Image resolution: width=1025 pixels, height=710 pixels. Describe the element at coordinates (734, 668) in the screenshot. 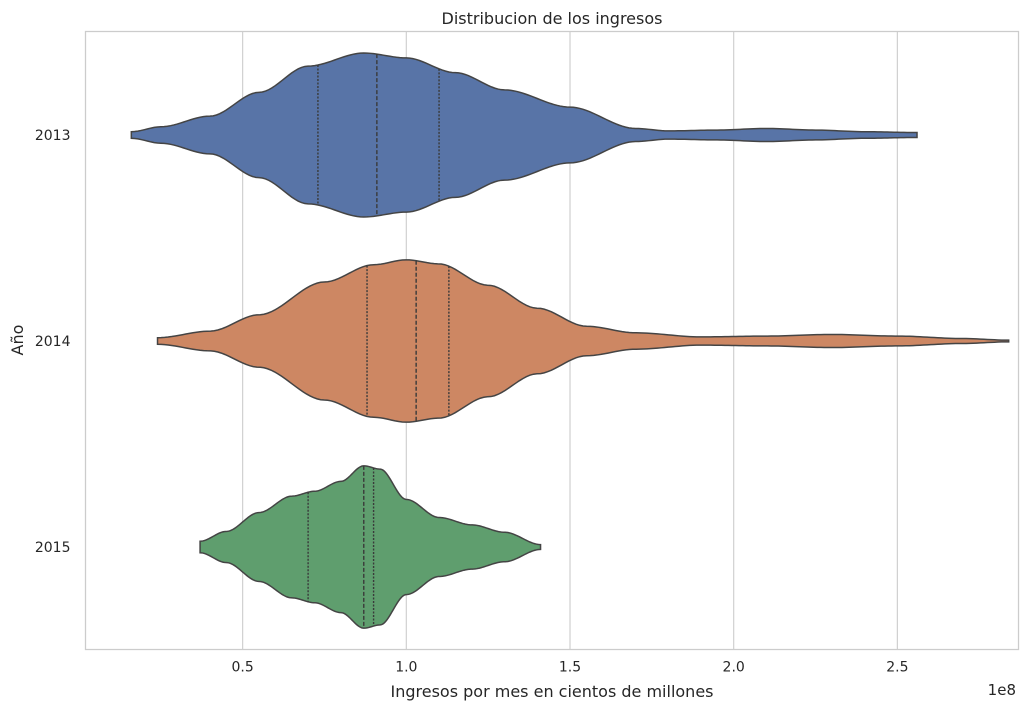

I see `x-tick-label: 2.0` at that location.